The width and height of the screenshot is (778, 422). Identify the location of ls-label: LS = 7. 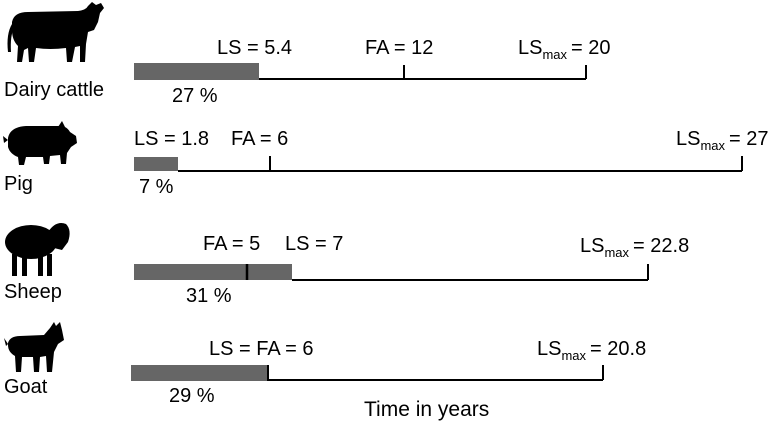
(314, 244).